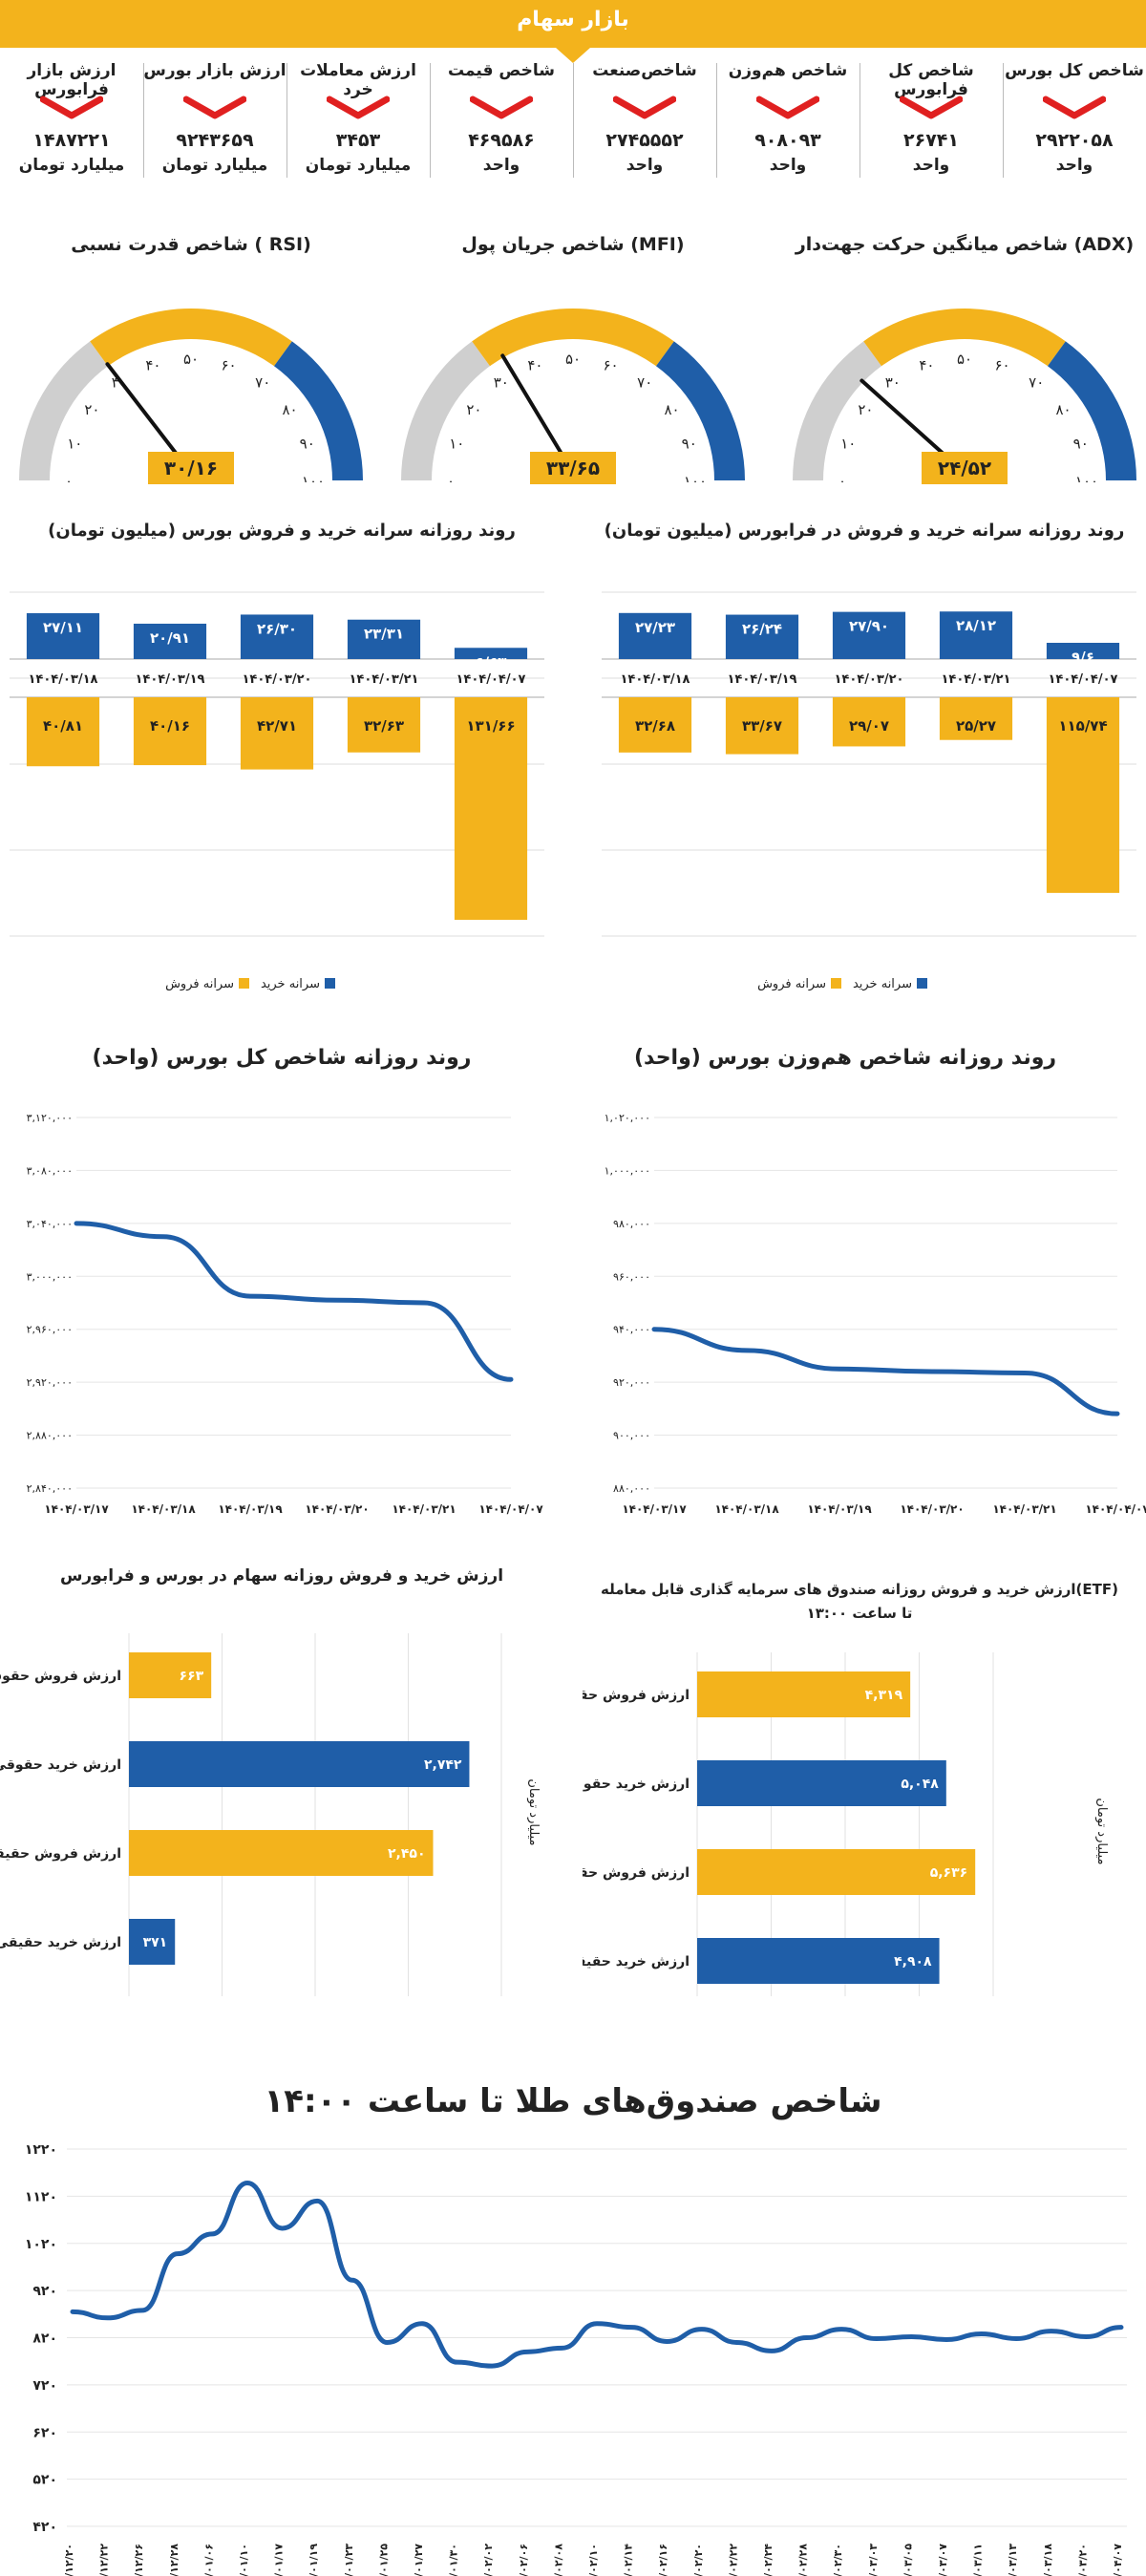 The width and height of the screenshot is (1146, 2576). I want to click on buy-bar-label: ۲۳/۳۱, so click(384, 634).